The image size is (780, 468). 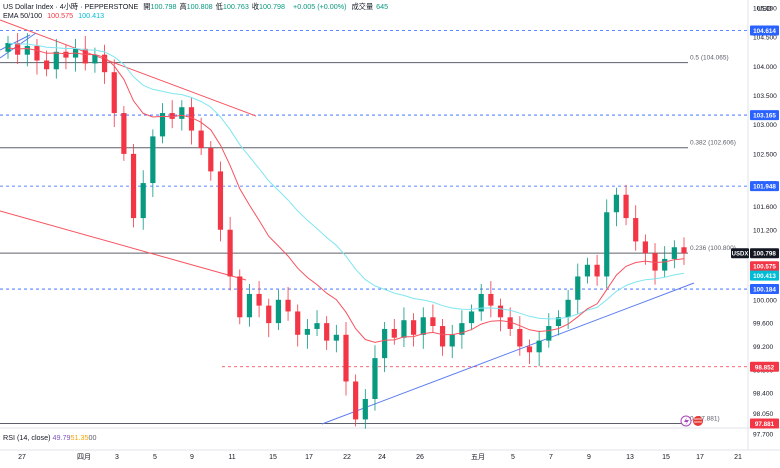 What do you see at coordinates (508, 353) in the screenshot?
I see `ascending-trend-line` at bounding box center [508, 353].